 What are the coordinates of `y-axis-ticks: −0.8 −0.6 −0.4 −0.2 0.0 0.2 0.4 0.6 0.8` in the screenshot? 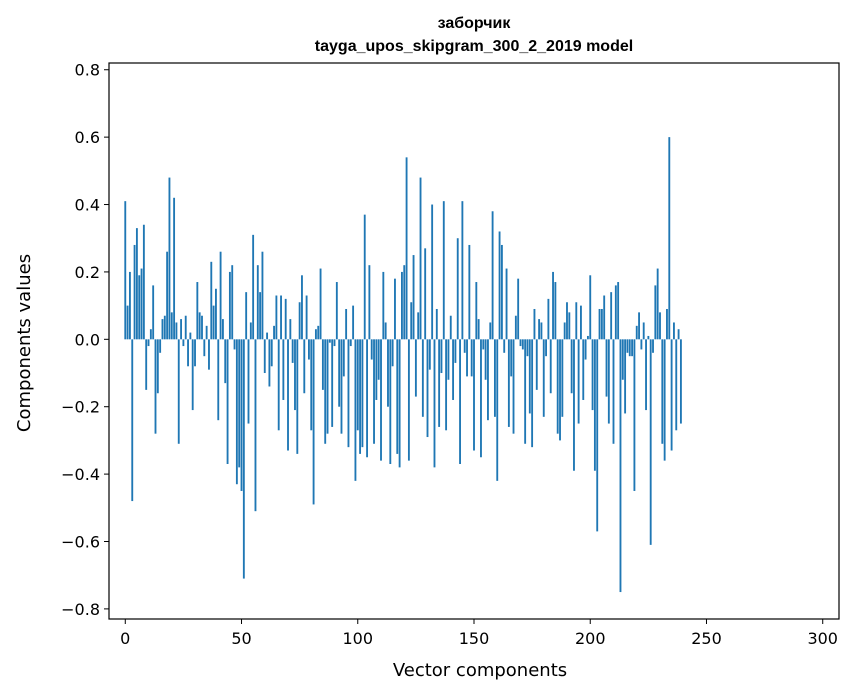 It's located at (85, 340).